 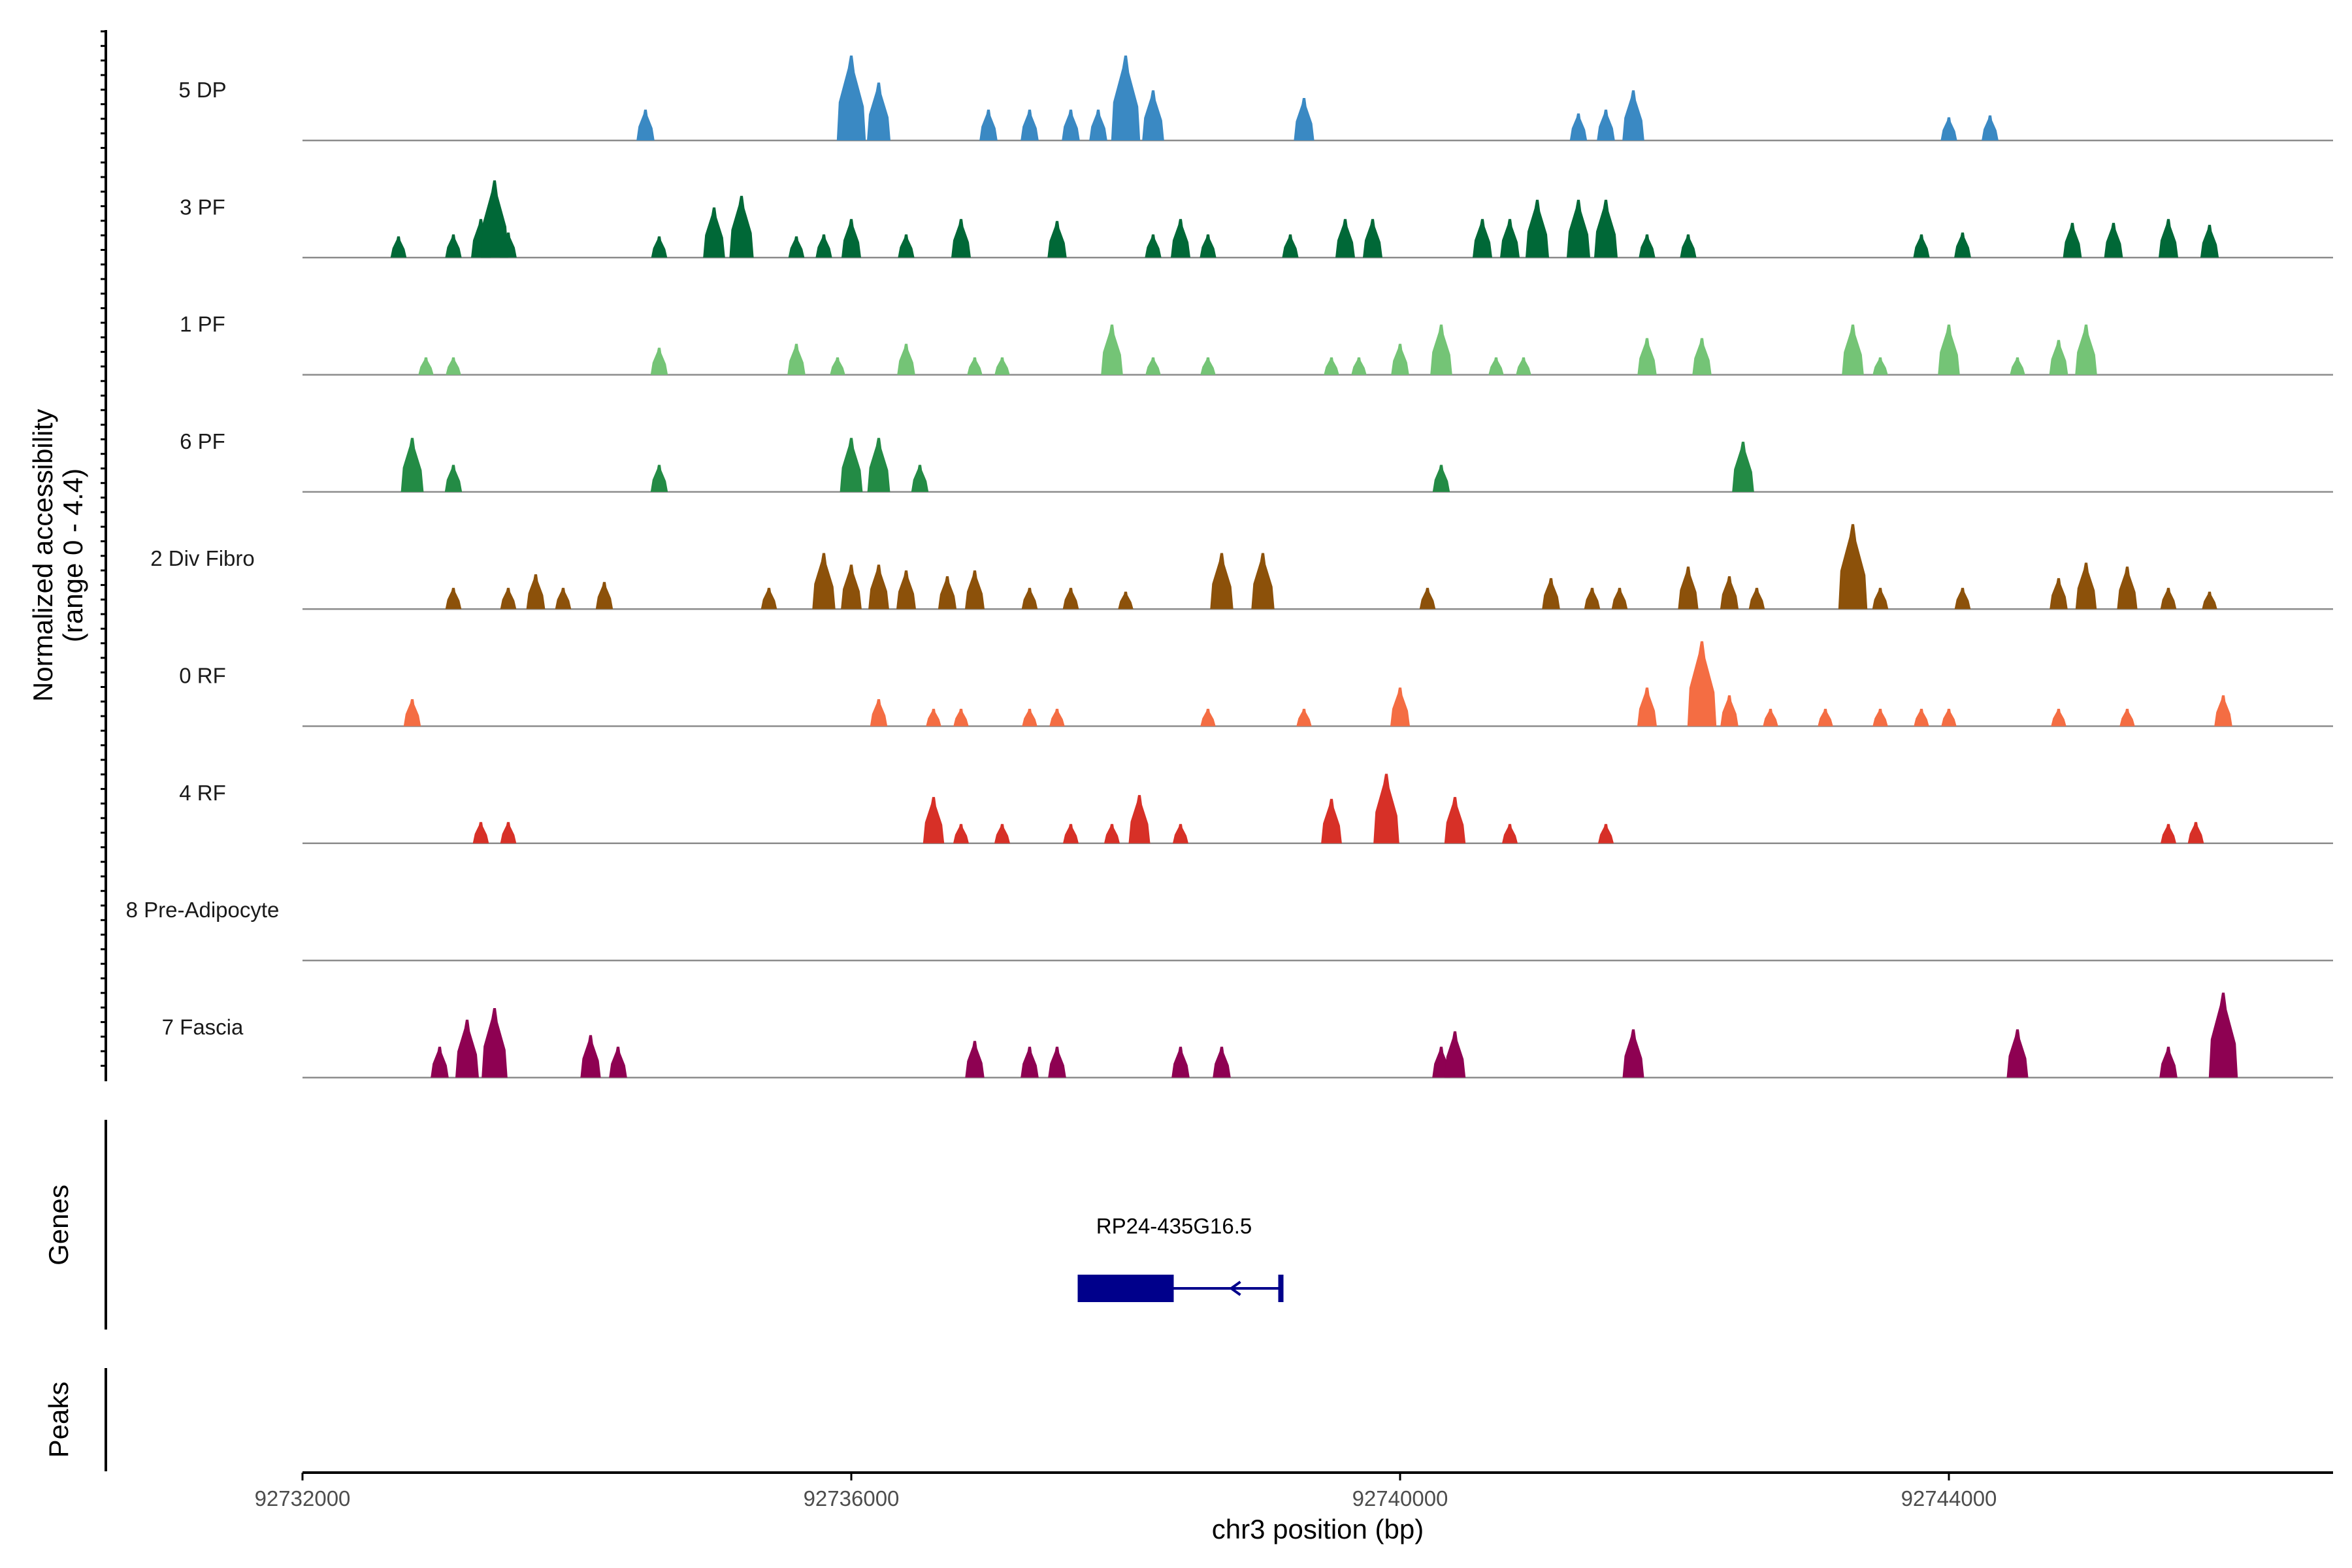 What do you see at coordinates (852, 1498) in the screenshot?
I see `x-tick-label: 92736000` at bounding box center [852, 1498].